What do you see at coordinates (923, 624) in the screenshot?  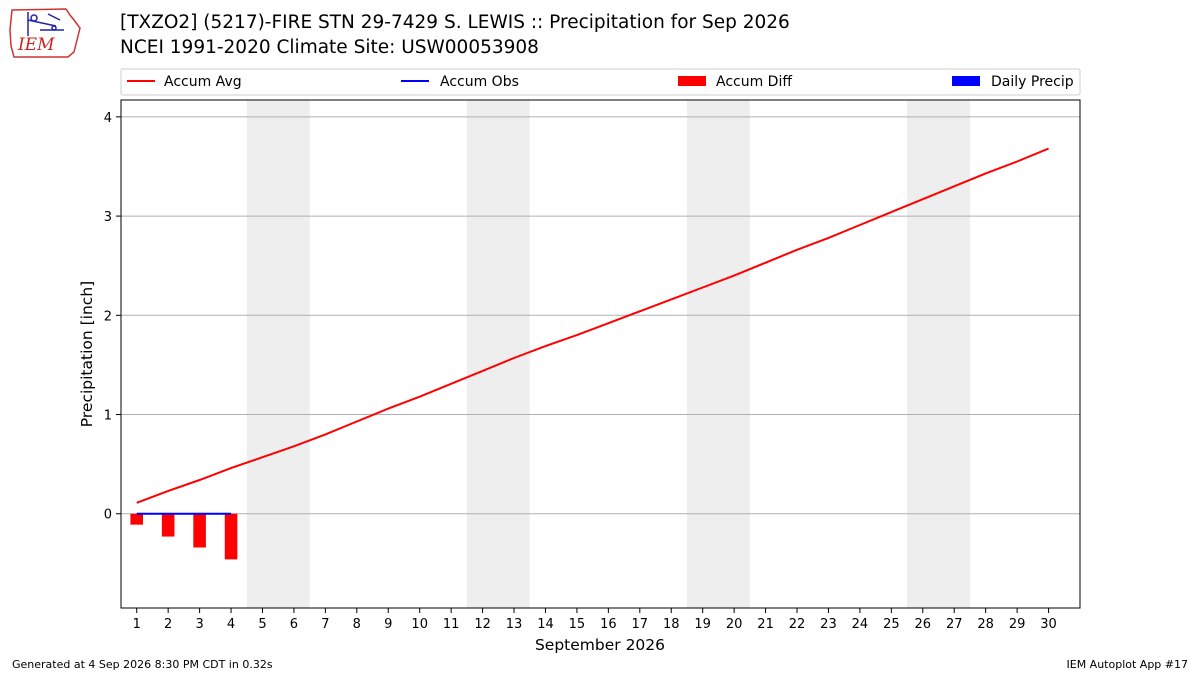 I see `x-tick-label-26: 26` at bounding box center [923, 624].